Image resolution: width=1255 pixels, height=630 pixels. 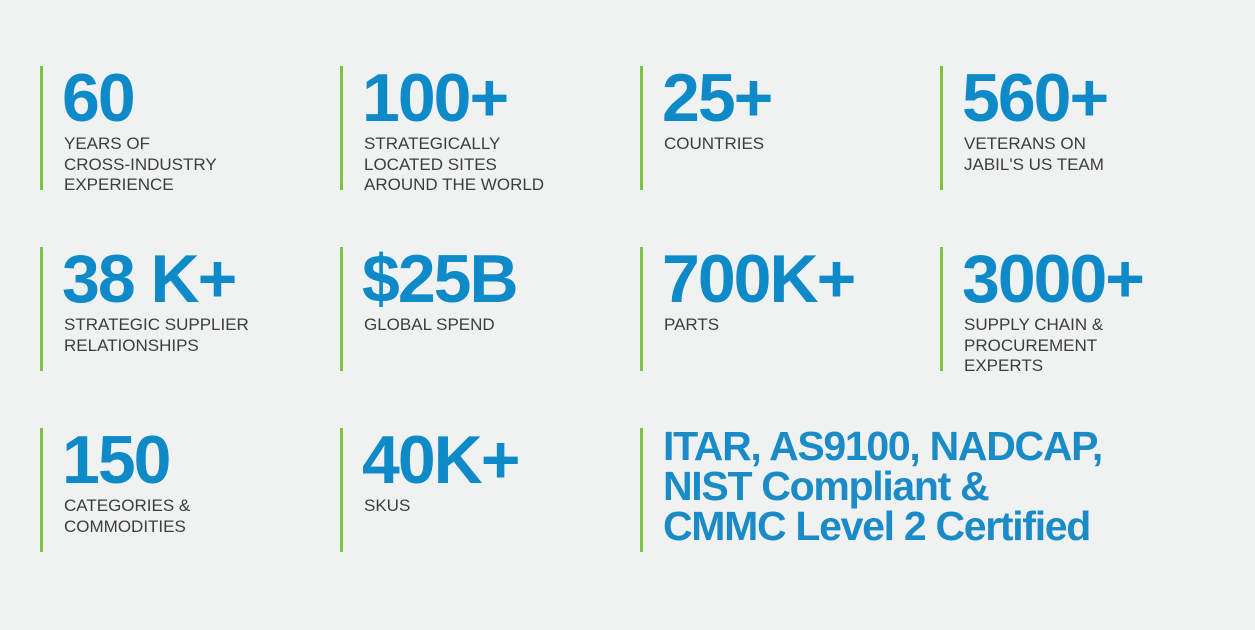 What do you see at coordinates (435, 98) in the screenshot?
I see `stat-value: 100+` at bounding box center [435, 98].